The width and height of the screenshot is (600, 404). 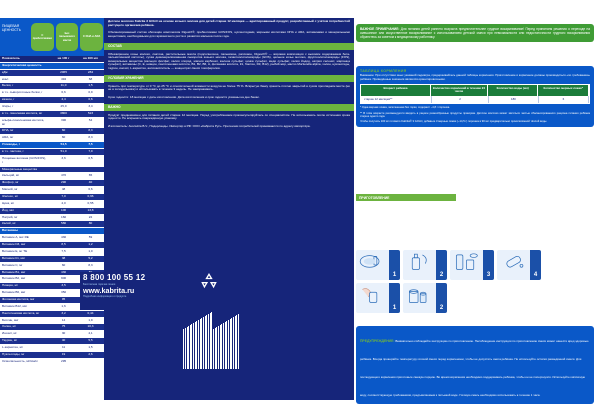 What do you see at coordinates (15, 305) in the screenshot?
I see `nutrition-cell: Витамин В12, мкг` at bounding box center [15, 305].